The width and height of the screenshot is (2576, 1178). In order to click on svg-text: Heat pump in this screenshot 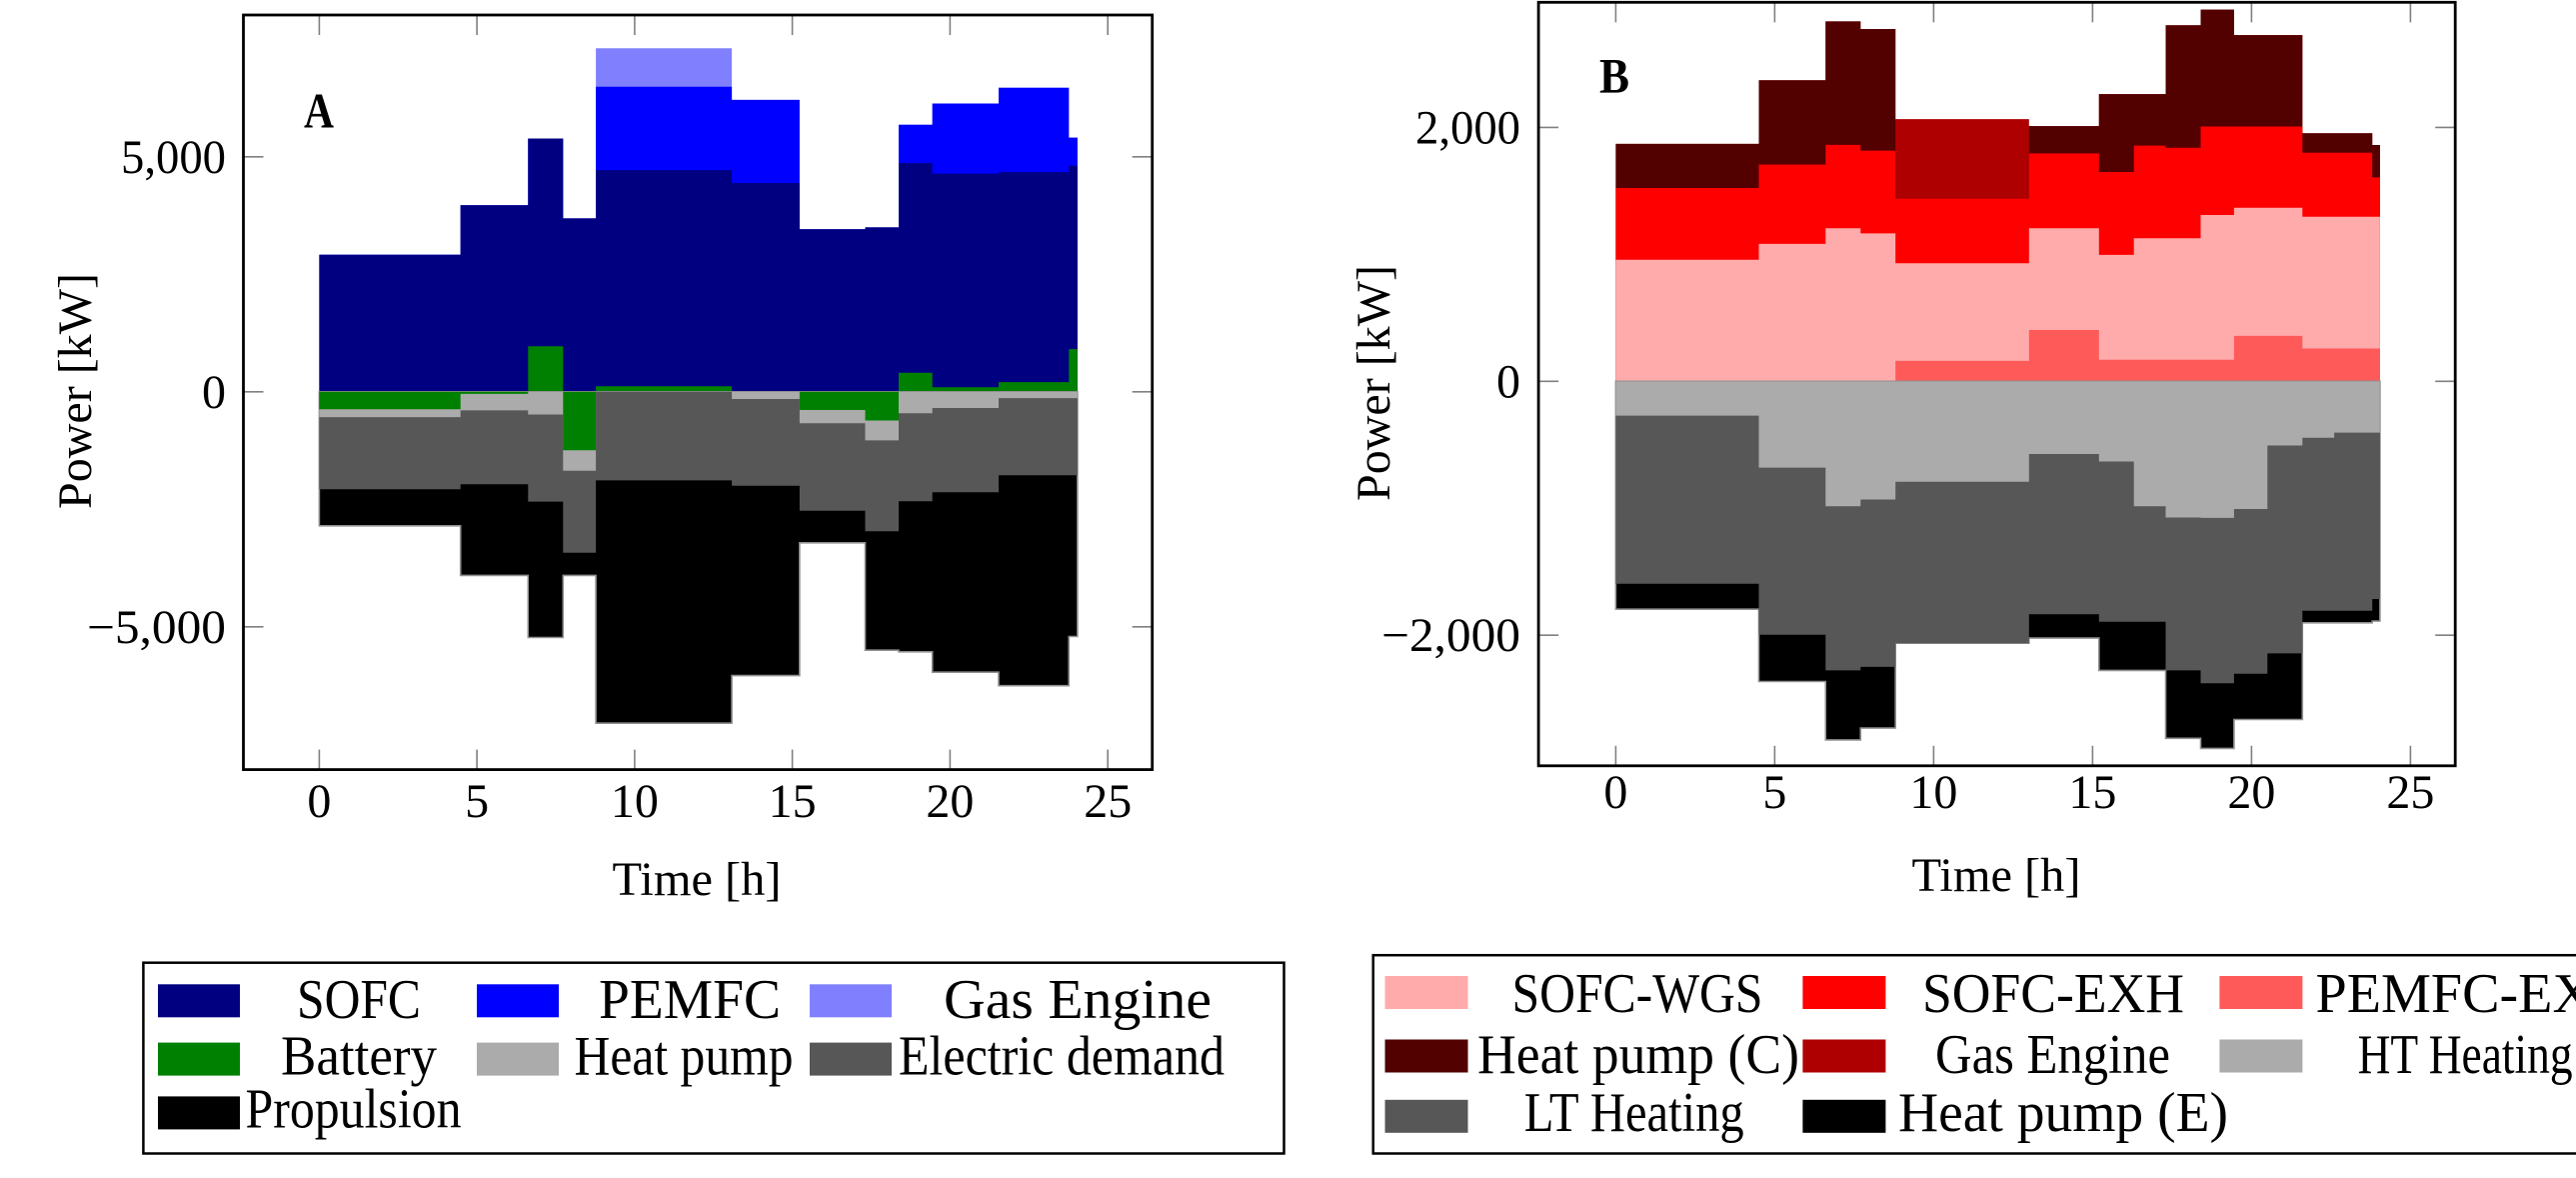, I will do `click(685, 1056)`.